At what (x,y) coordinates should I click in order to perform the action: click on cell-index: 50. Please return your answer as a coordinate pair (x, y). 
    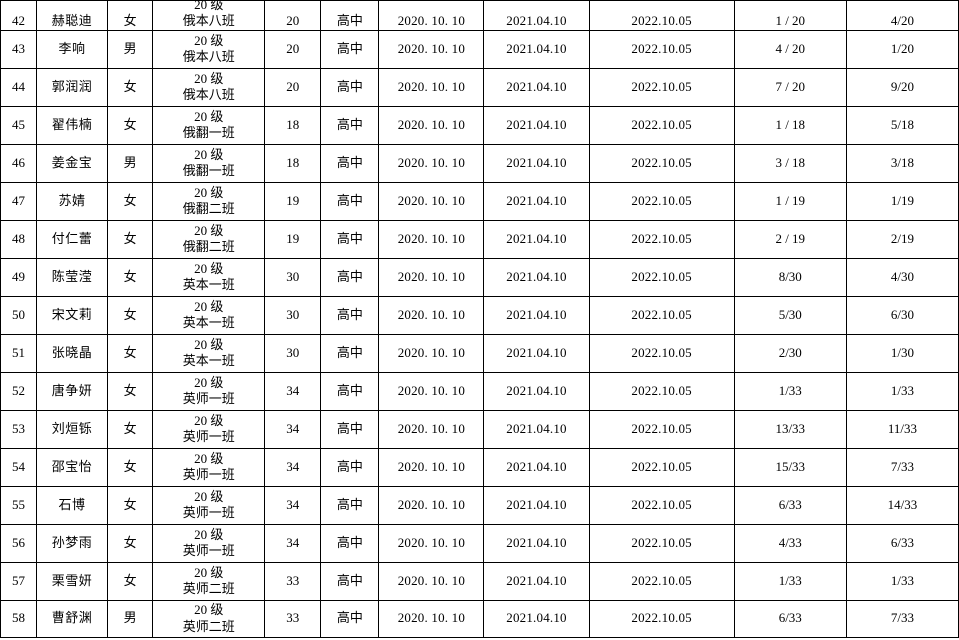
    Looking at the image, I should click on (19, 315).